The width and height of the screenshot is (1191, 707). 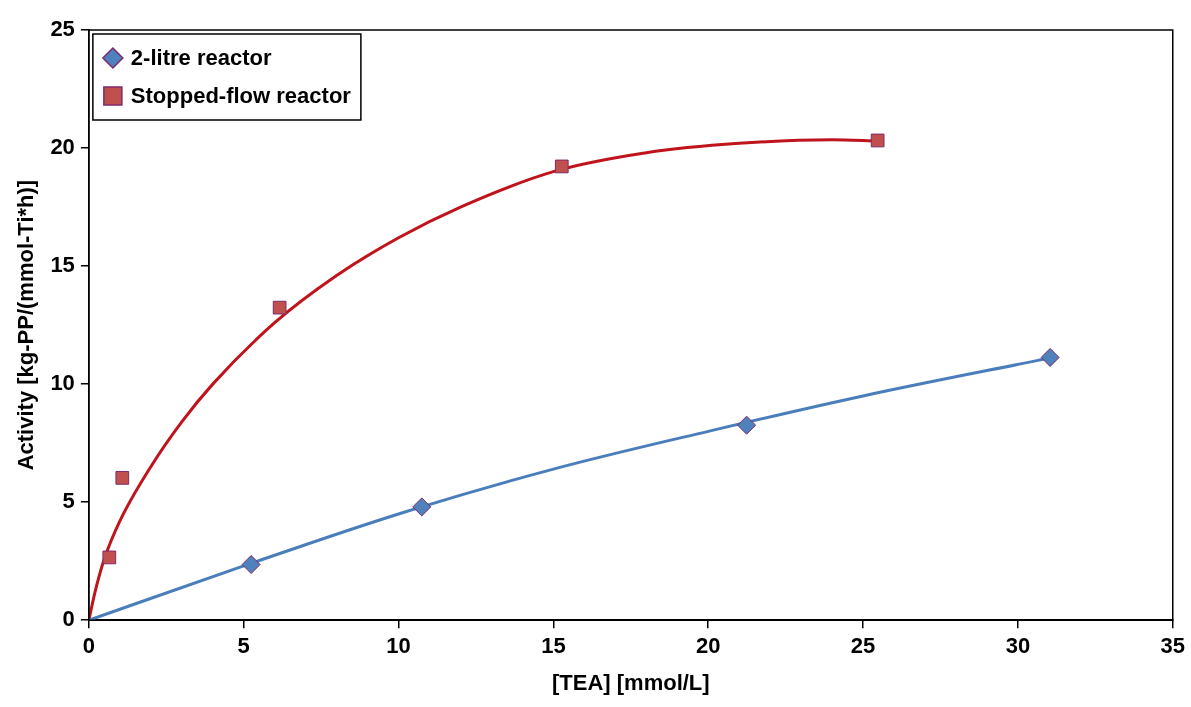 What do you see at coordinates (62, 383) in the screenshot?
I see `y-tick-label: 10` at bounding box center [62, 383].